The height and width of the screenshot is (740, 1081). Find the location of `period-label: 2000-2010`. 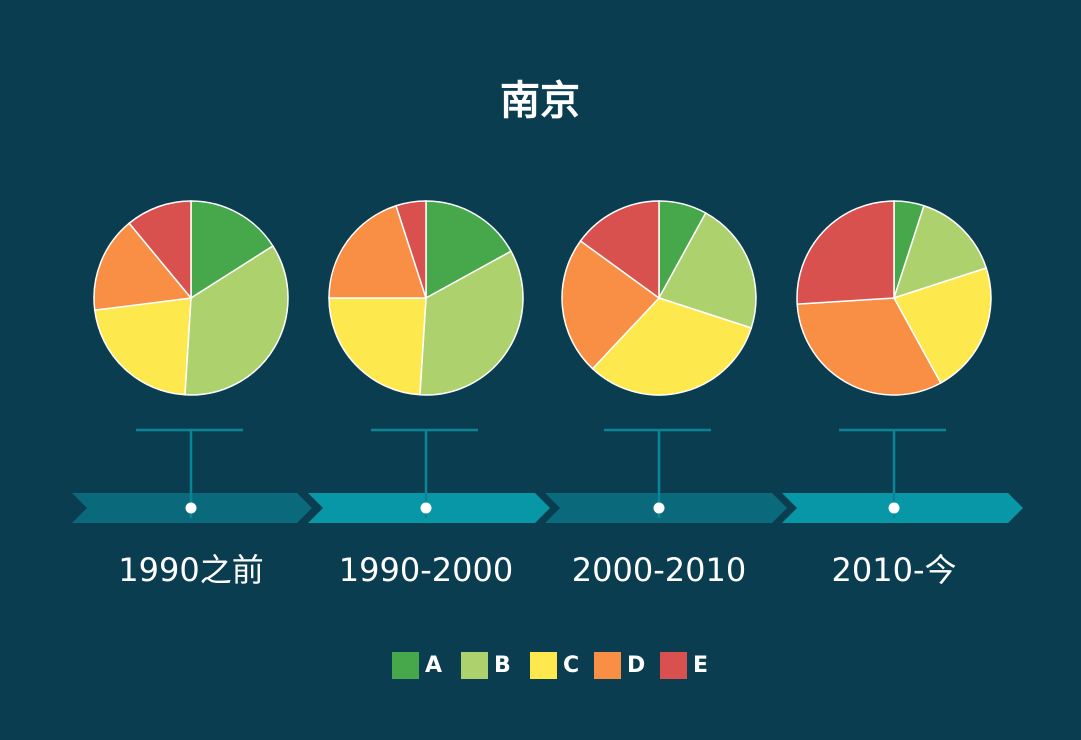

period-label: 2000-2010 is located at coordinates (659, 570).